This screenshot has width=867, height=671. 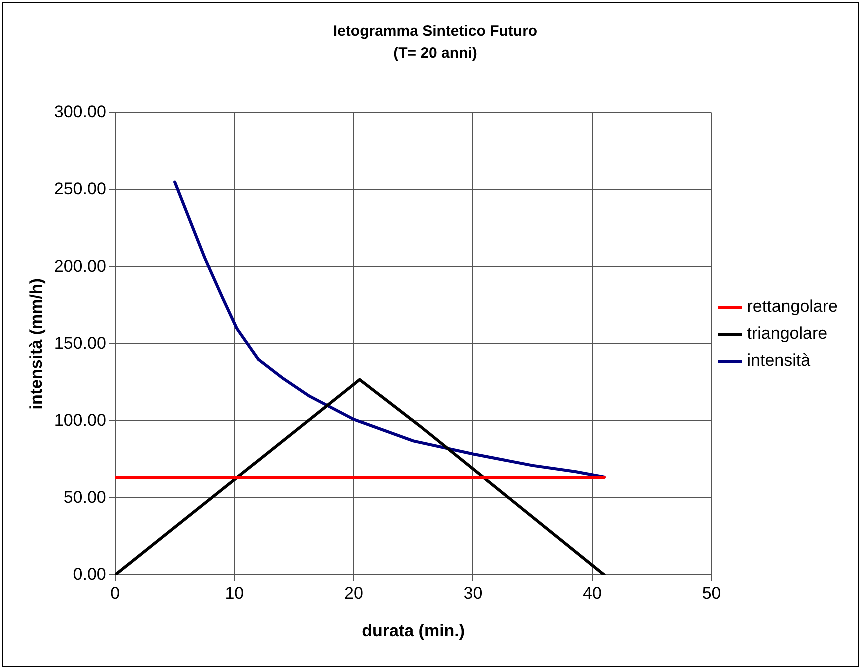 I want to click on y-tick-label: 200.00, so click(x=80, y=266).